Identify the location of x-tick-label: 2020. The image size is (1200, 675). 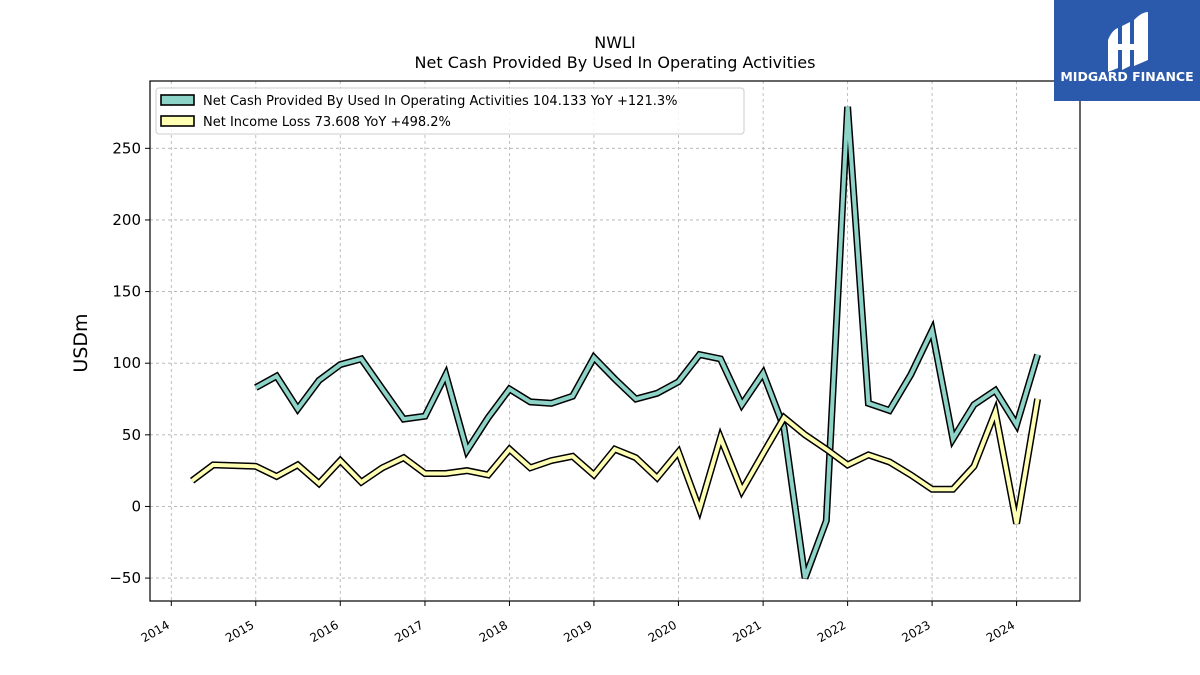
(662, 631).